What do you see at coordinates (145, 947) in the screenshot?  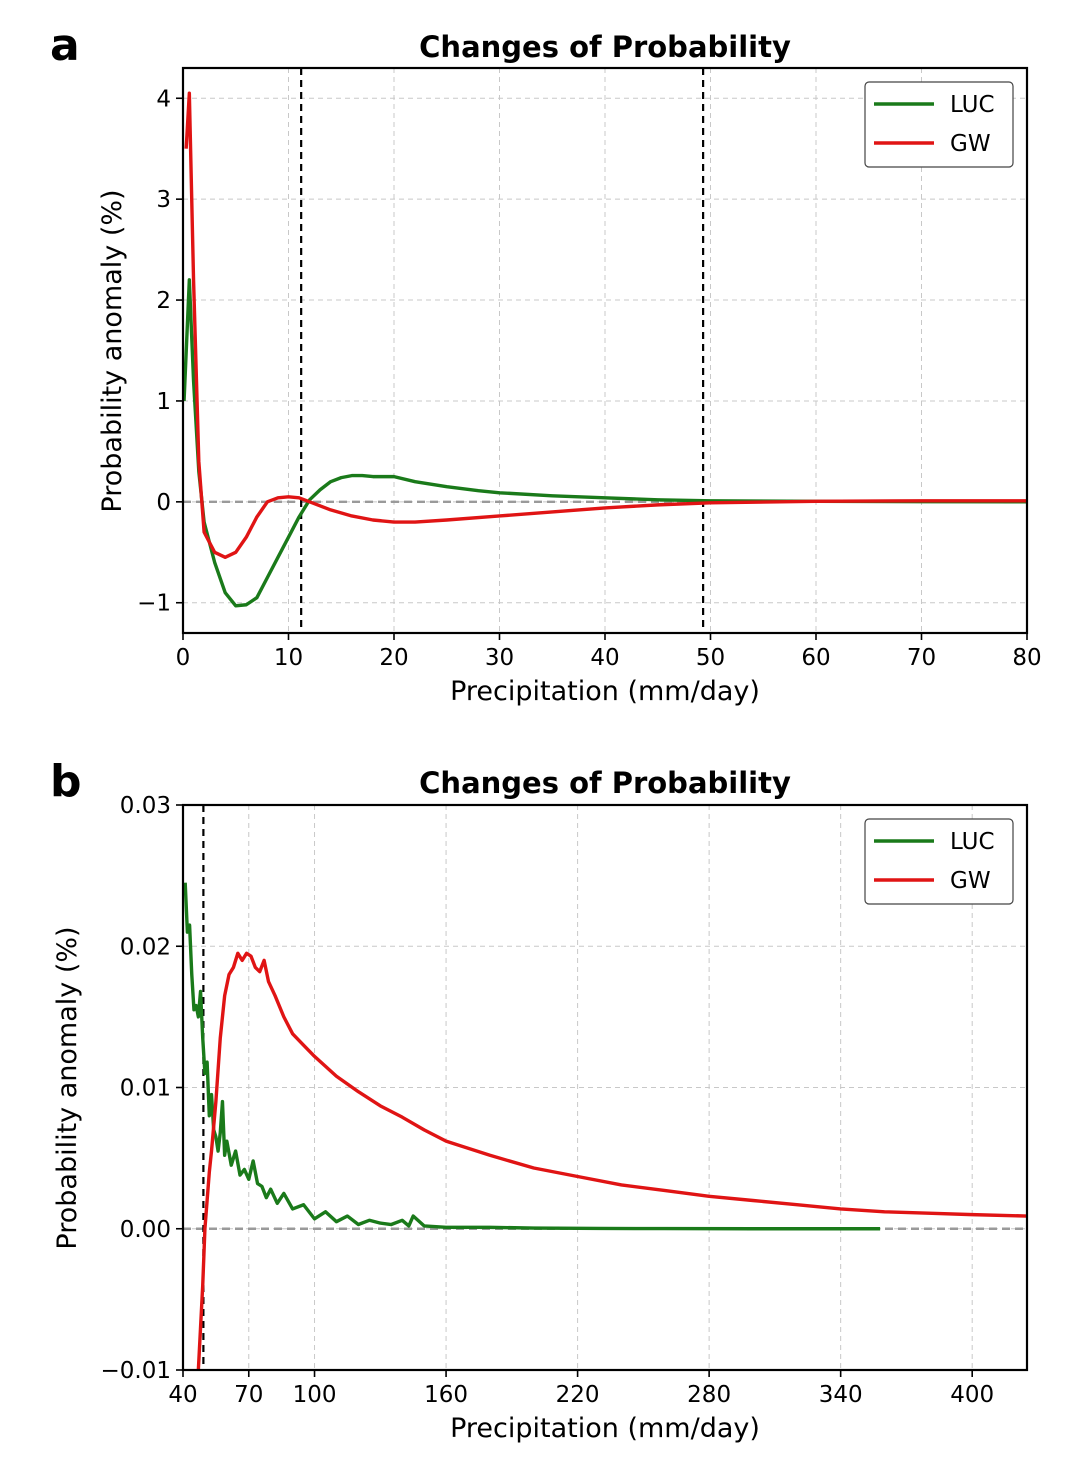 I see `y-tick-label: 0.02` at bounding box center [145, 947].